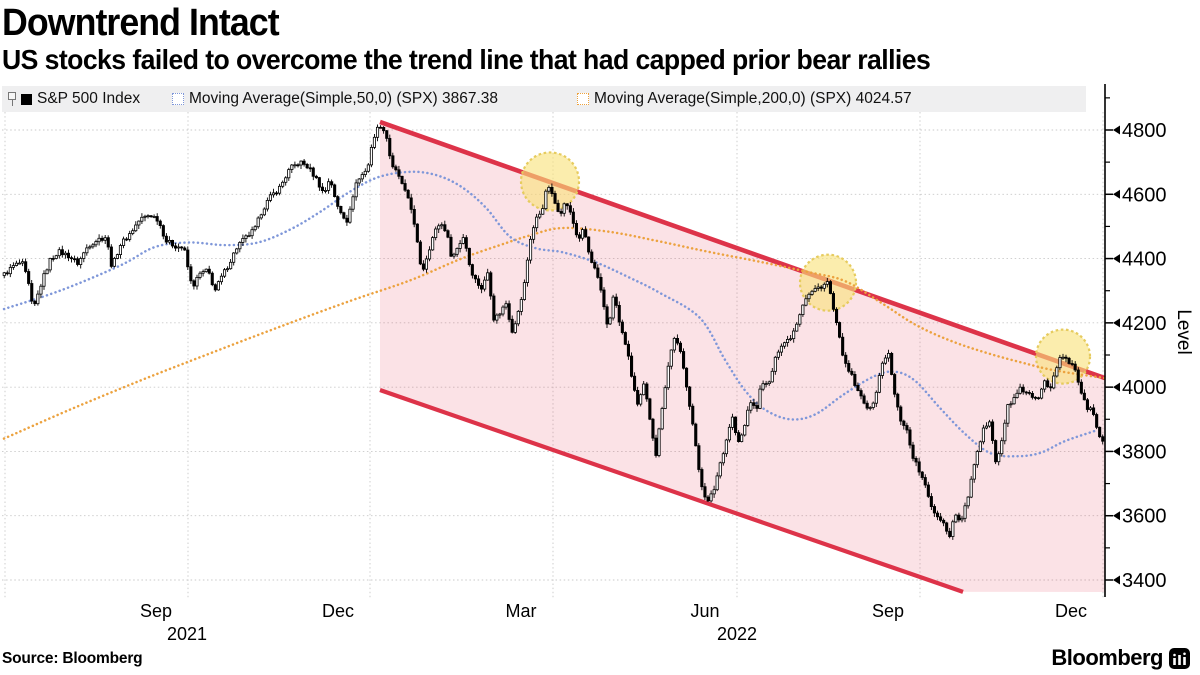 This screenshot has height=675, width=1200. I want to click on y-axis-tick-label: 4200, so click(1144, 324).